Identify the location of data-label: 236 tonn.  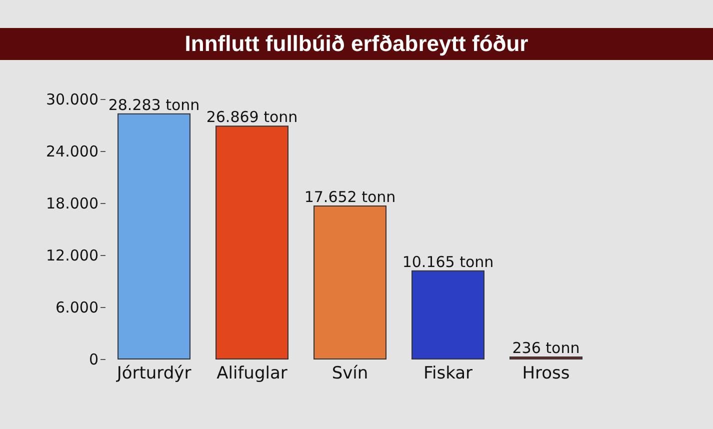
(546, 347).